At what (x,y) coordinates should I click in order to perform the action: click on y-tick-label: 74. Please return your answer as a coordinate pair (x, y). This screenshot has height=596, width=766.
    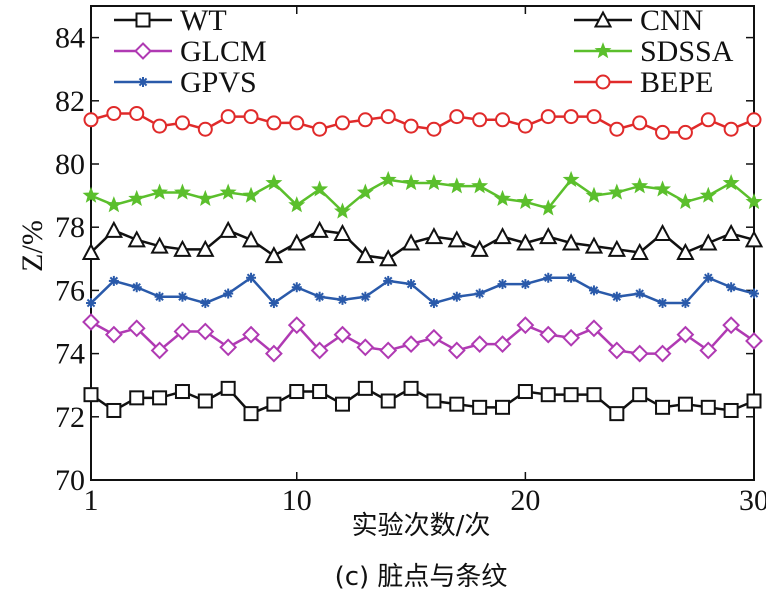
    Looking at the image, I should click on (70, 354).